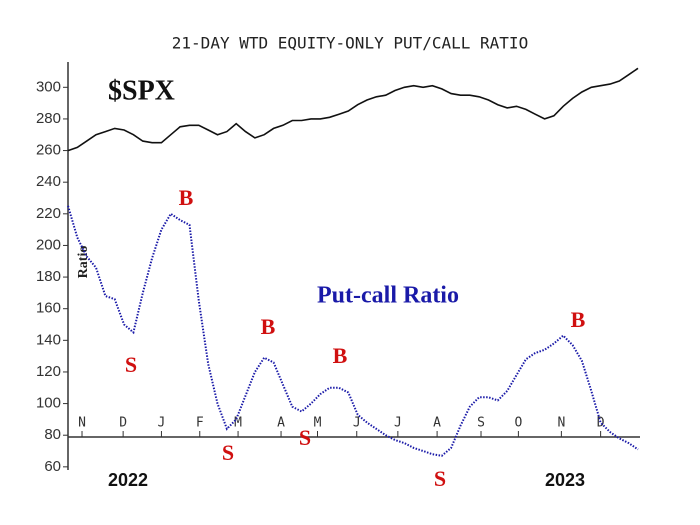 The height and width of the screenshot is (525, 700). Describe the element at coordinates (518, 423) in the screenshot. I see `x-tick-label: O` at that location.